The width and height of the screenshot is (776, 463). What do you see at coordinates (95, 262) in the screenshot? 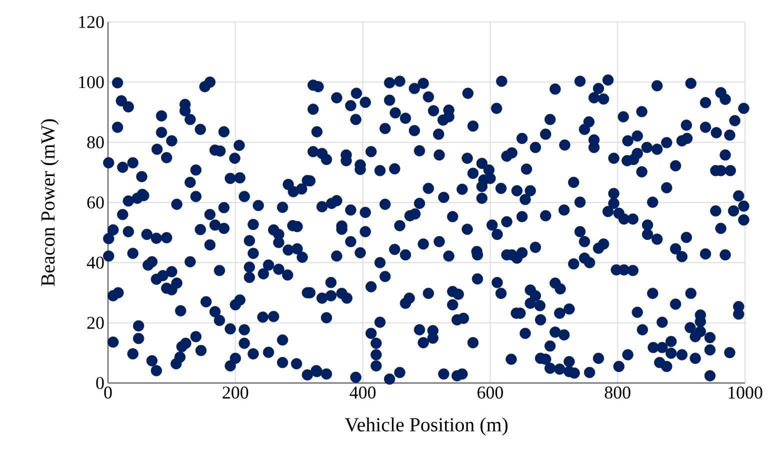
I see `y-tick-label: 40` at bounding box center [95, 262].